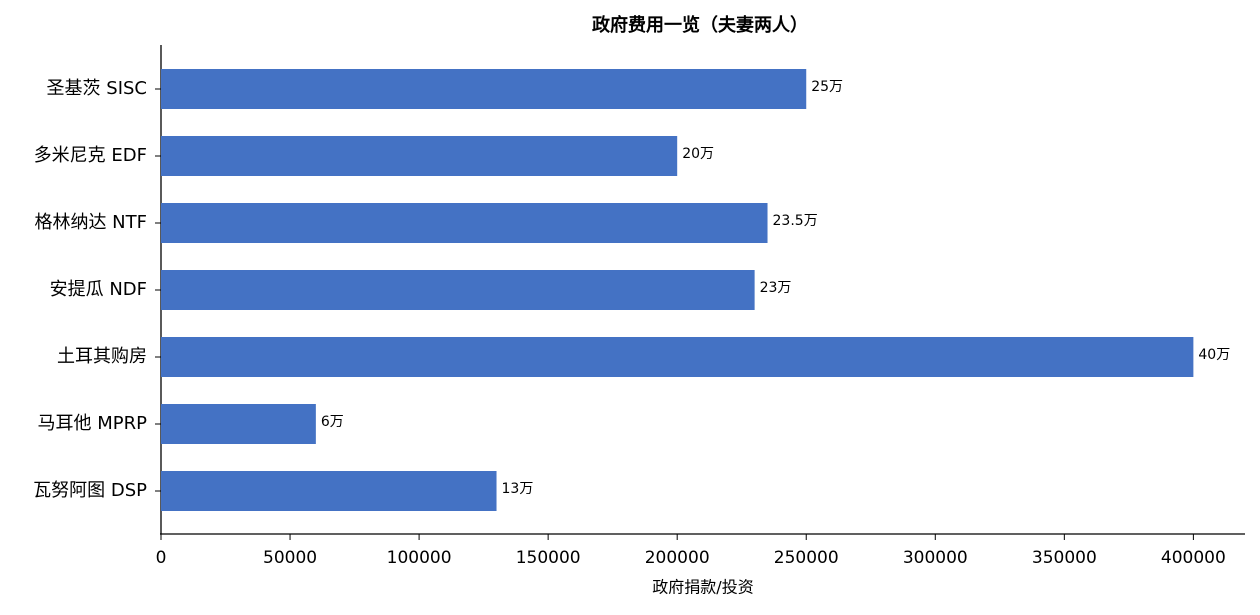  What do you see at coordinates (702, 587) in the screenshot?
I see `x-axis-label: 政府捐款/投资` at bounding box center [702, 587].